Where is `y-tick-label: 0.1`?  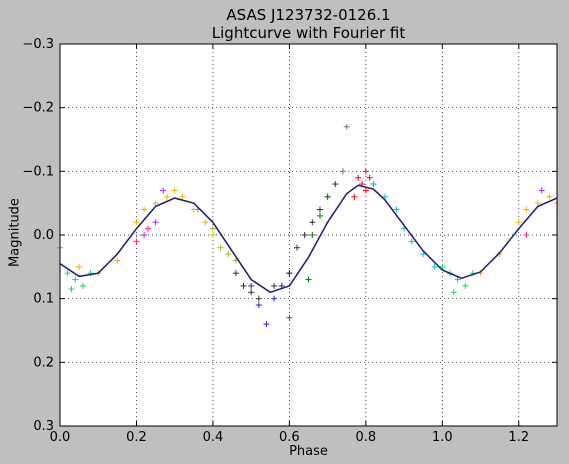
y-tick-label: 0.1 is located at coordinates (43, 299).